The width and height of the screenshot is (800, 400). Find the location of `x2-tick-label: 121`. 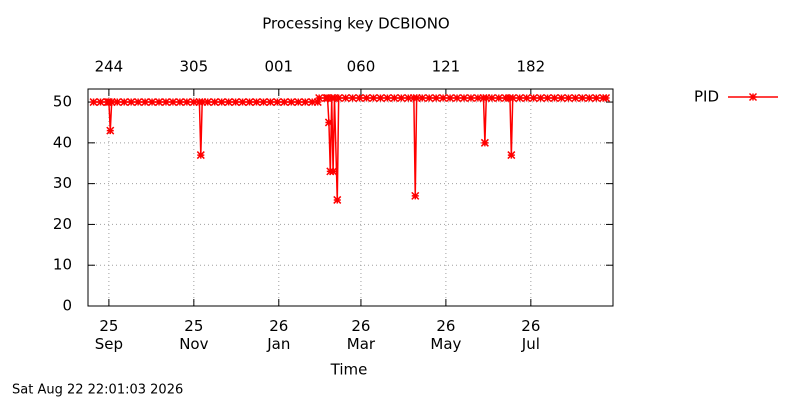

x2-tick-label: 121 is located at coordinates (446, 67).